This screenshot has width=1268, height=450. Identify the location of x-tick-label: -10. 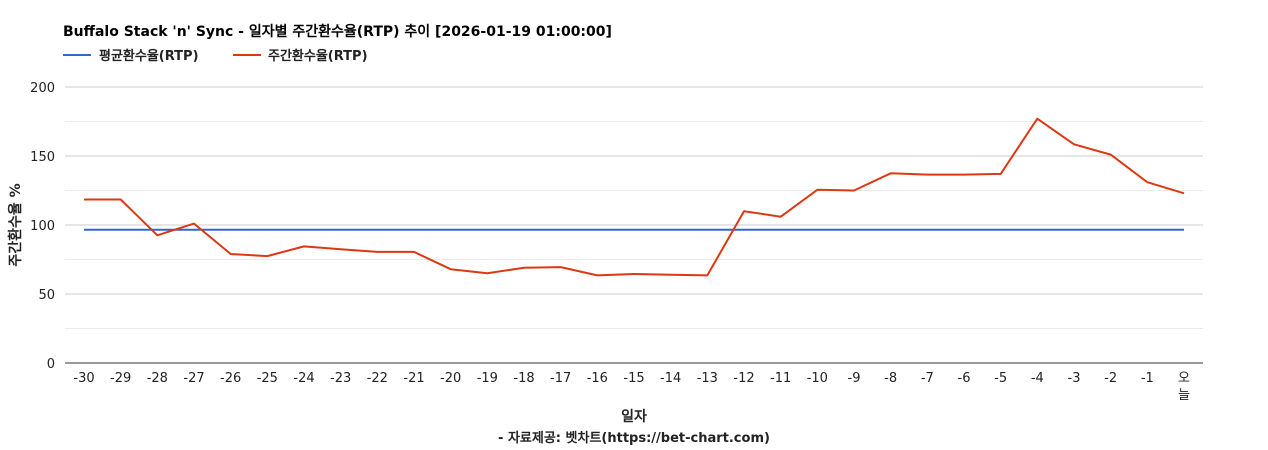
(817, 378).